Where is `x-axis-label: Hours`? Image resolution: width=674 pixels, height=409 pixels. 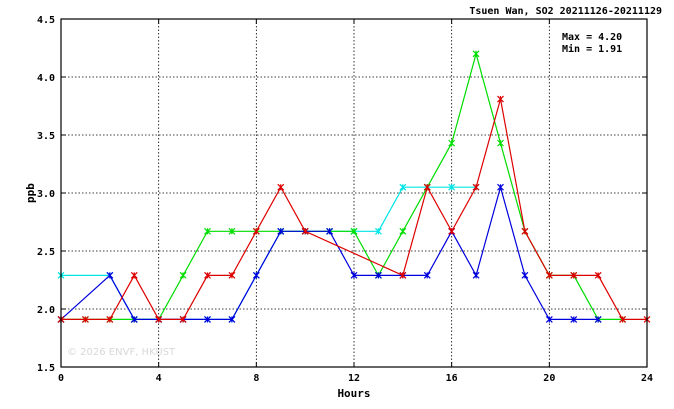 x-axis-label: Hours is located at coordinates (353, 393).